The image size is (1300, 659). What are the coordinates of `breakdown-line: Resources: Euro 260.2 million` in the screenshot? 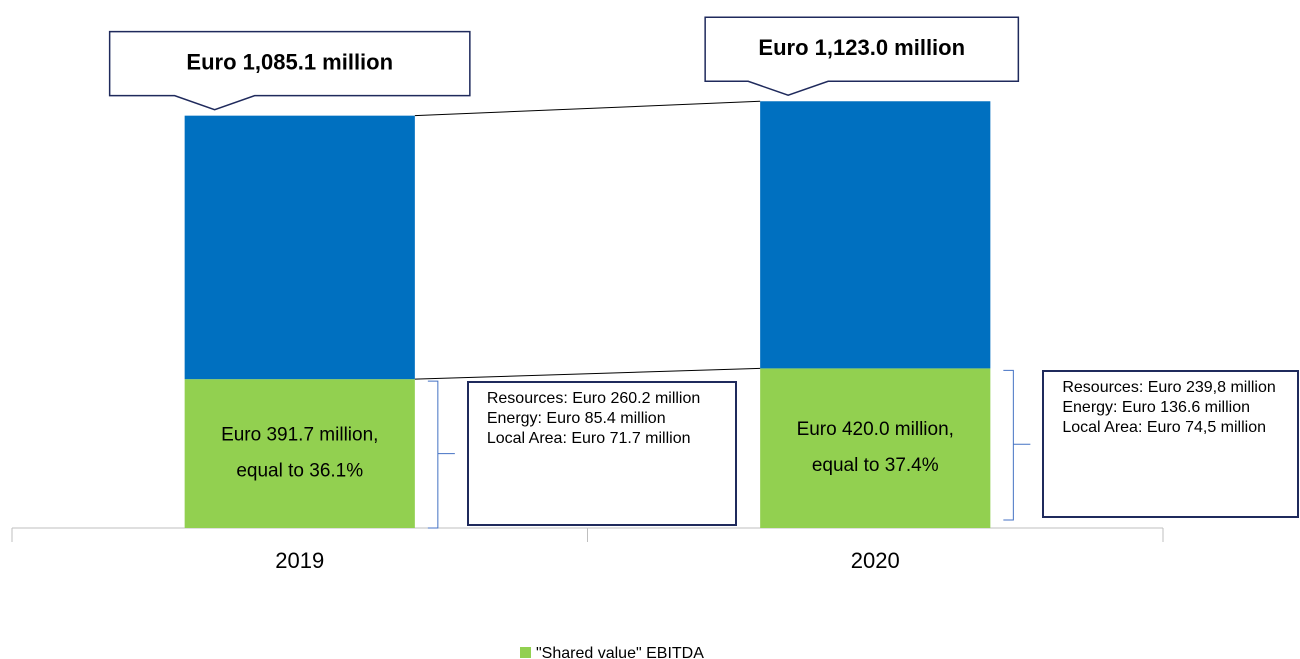 It's located at (593, 399).